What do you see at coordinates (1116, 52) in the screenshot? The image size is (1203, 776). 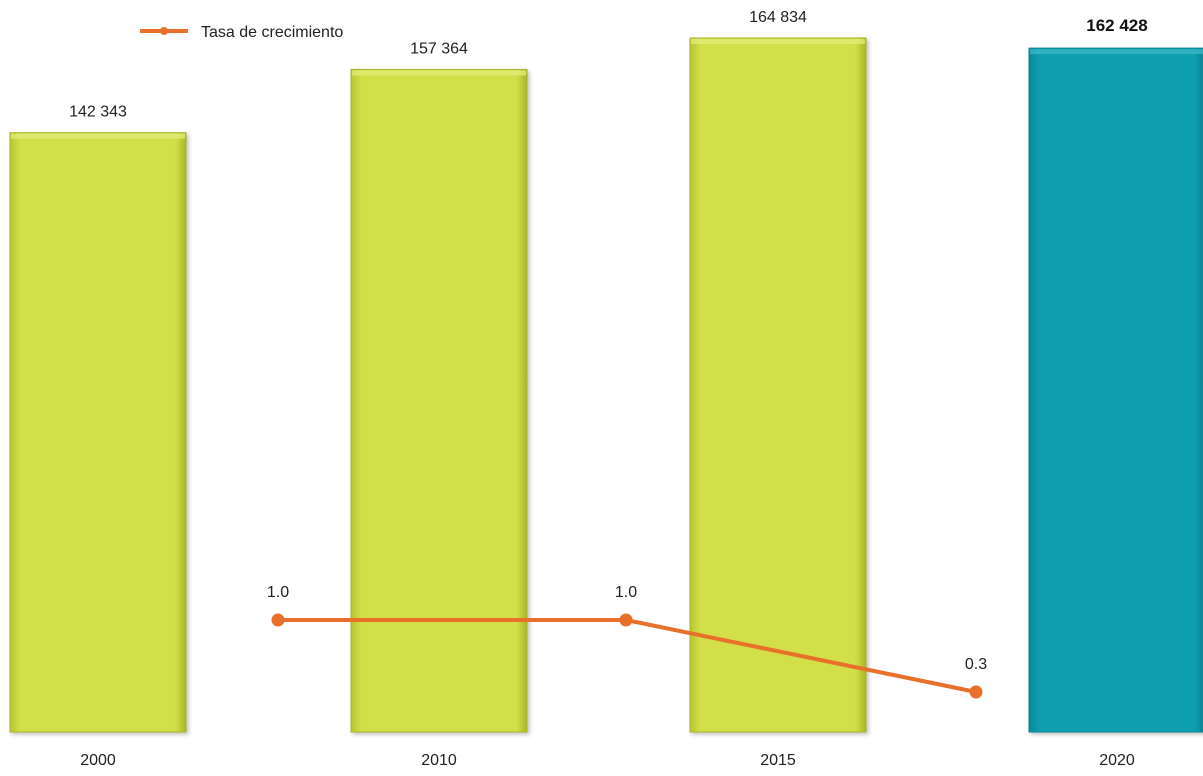 I see `bar-bevel-2020` at bounding box center [1116, 52].